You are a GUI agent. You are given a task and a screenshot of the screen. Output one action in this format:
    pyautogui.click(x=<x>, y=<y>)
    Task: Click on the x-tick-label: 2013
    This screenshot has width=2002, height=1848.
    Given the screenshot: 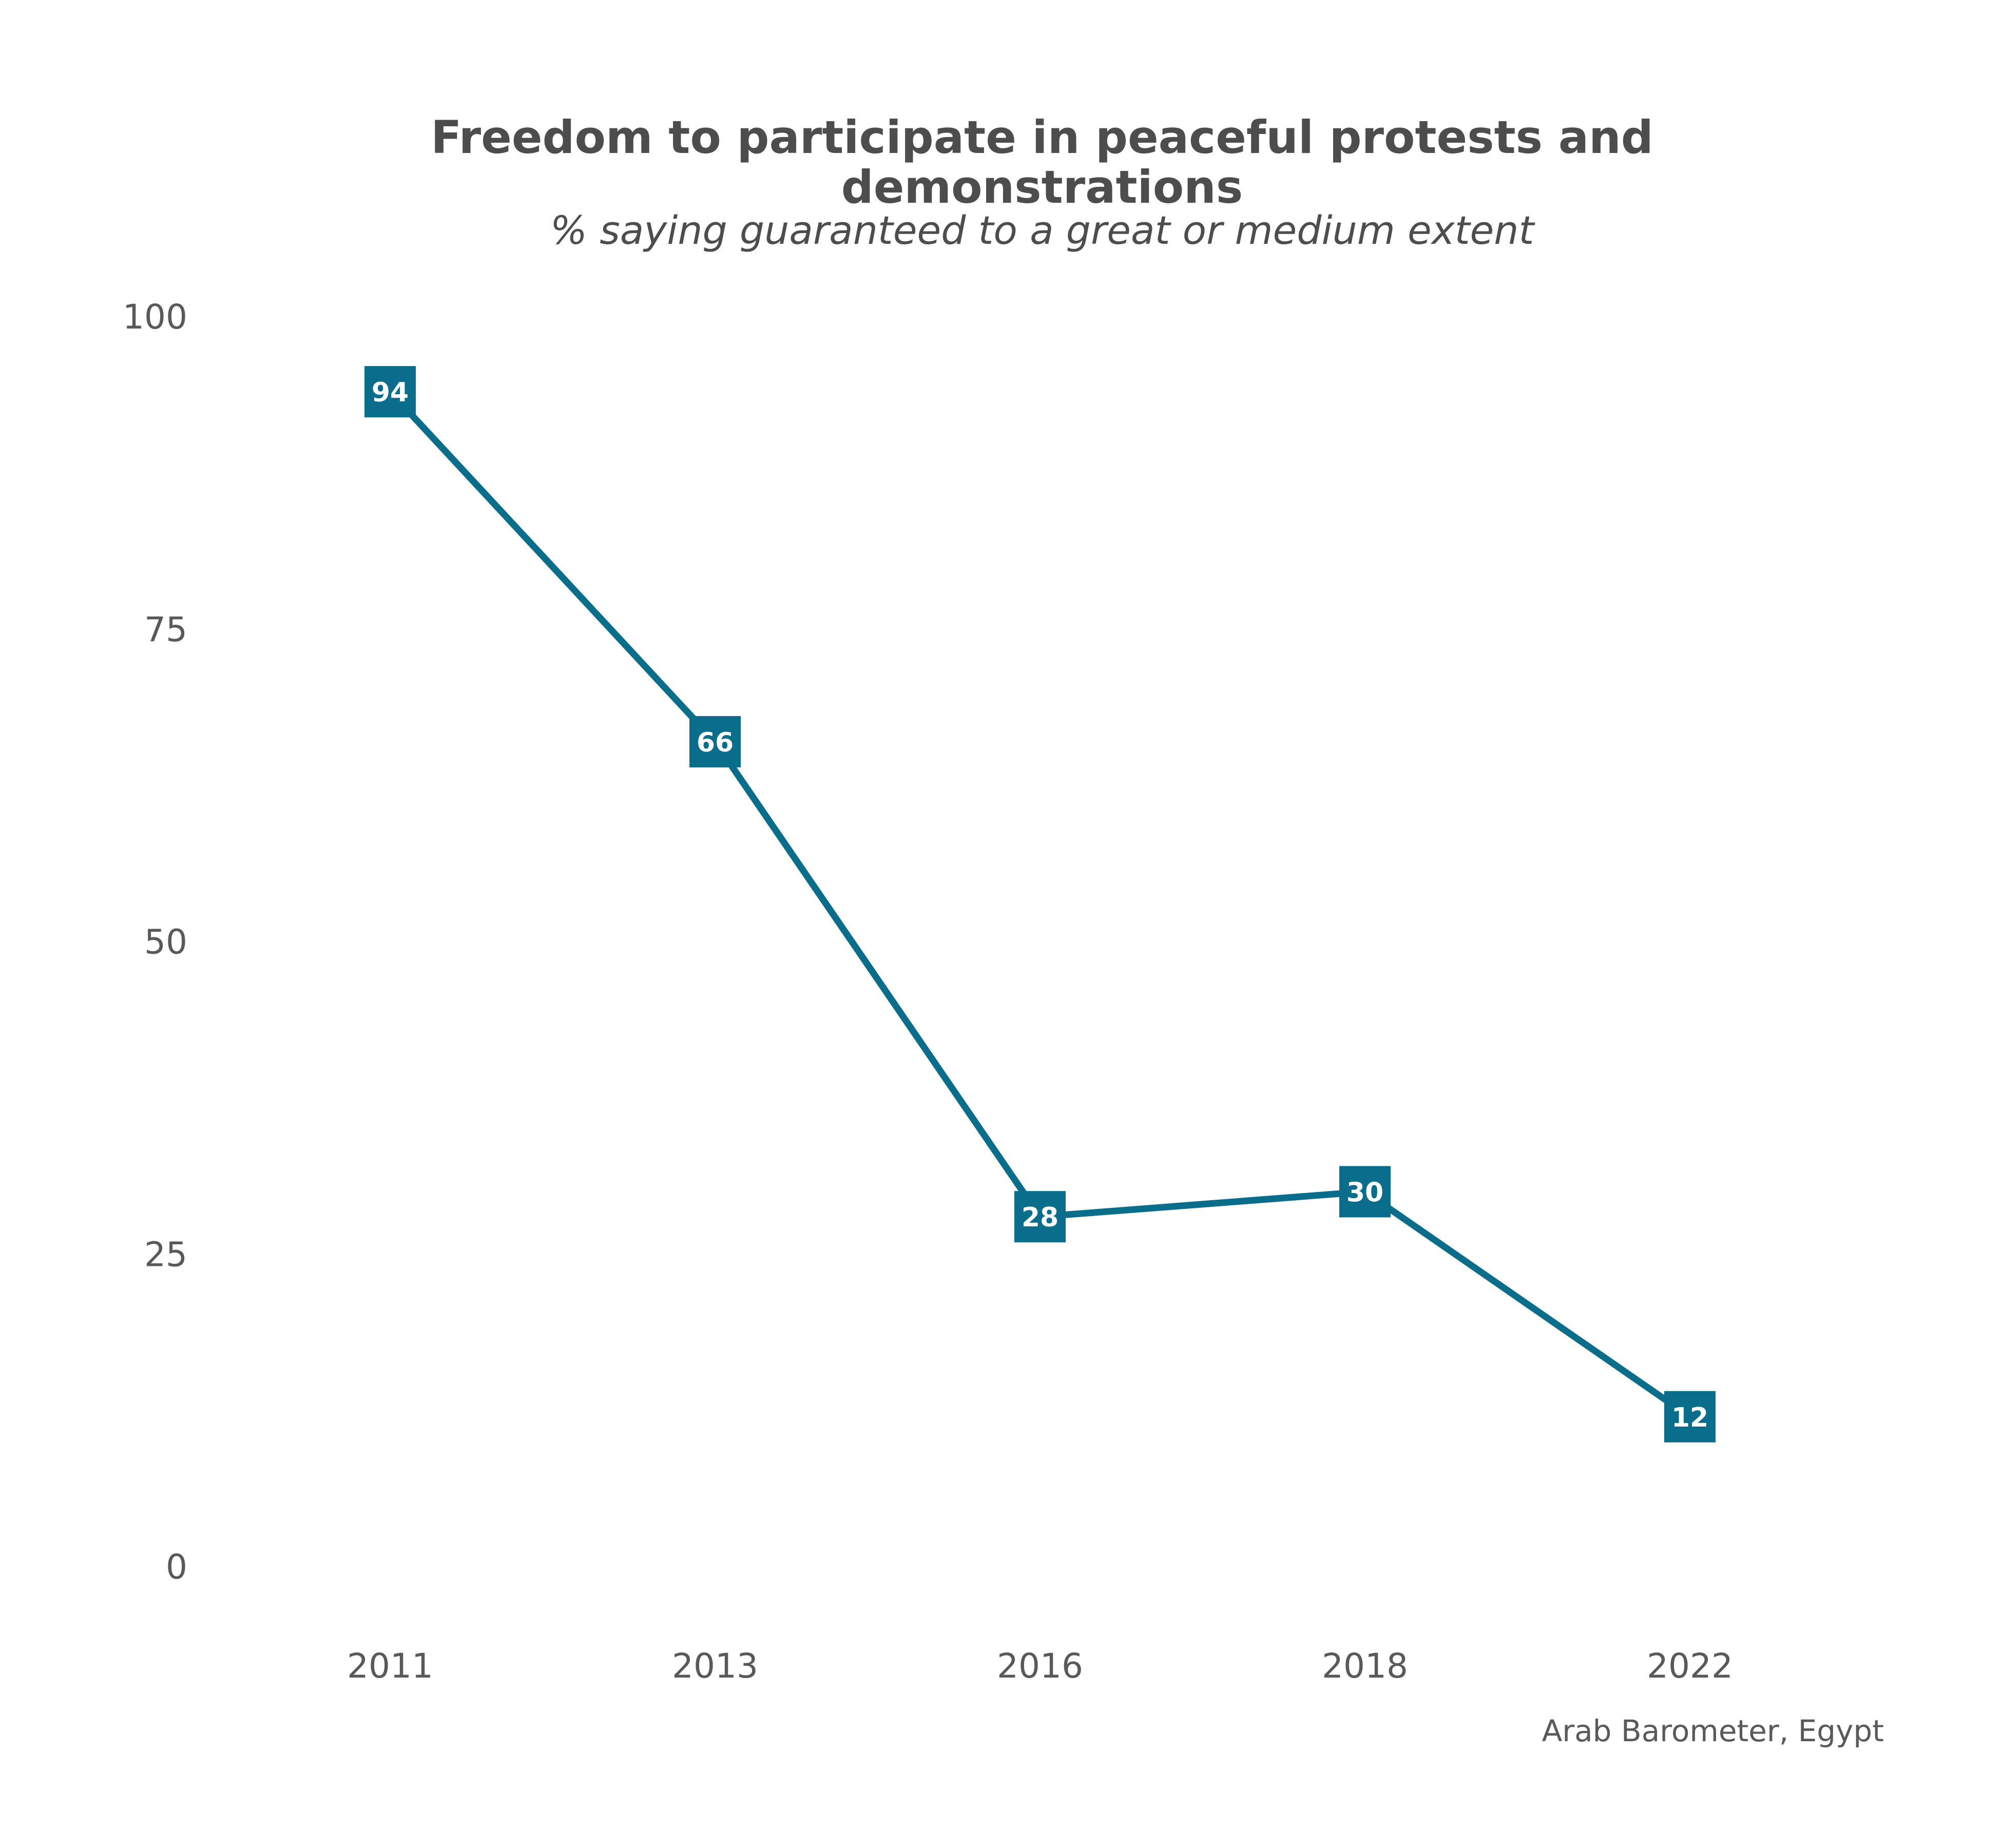 What is the action you would take?
    pyautogui.click(x=715, y=1666)
    